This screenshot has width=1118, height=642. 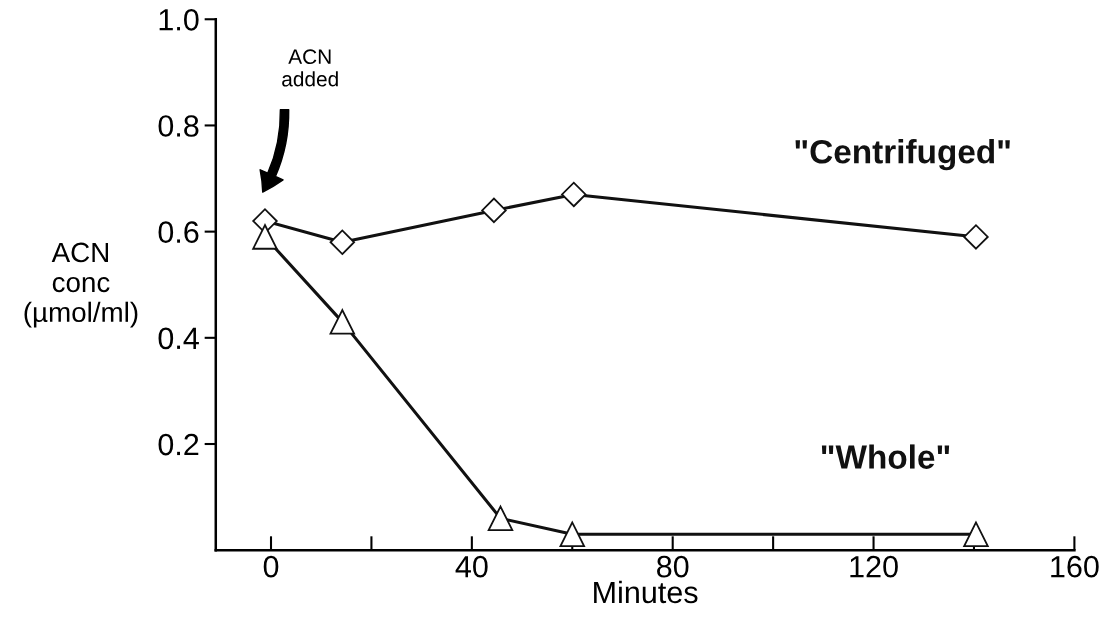 I want to click on y-tick-label: 0.4, so click(x=178, y=338).